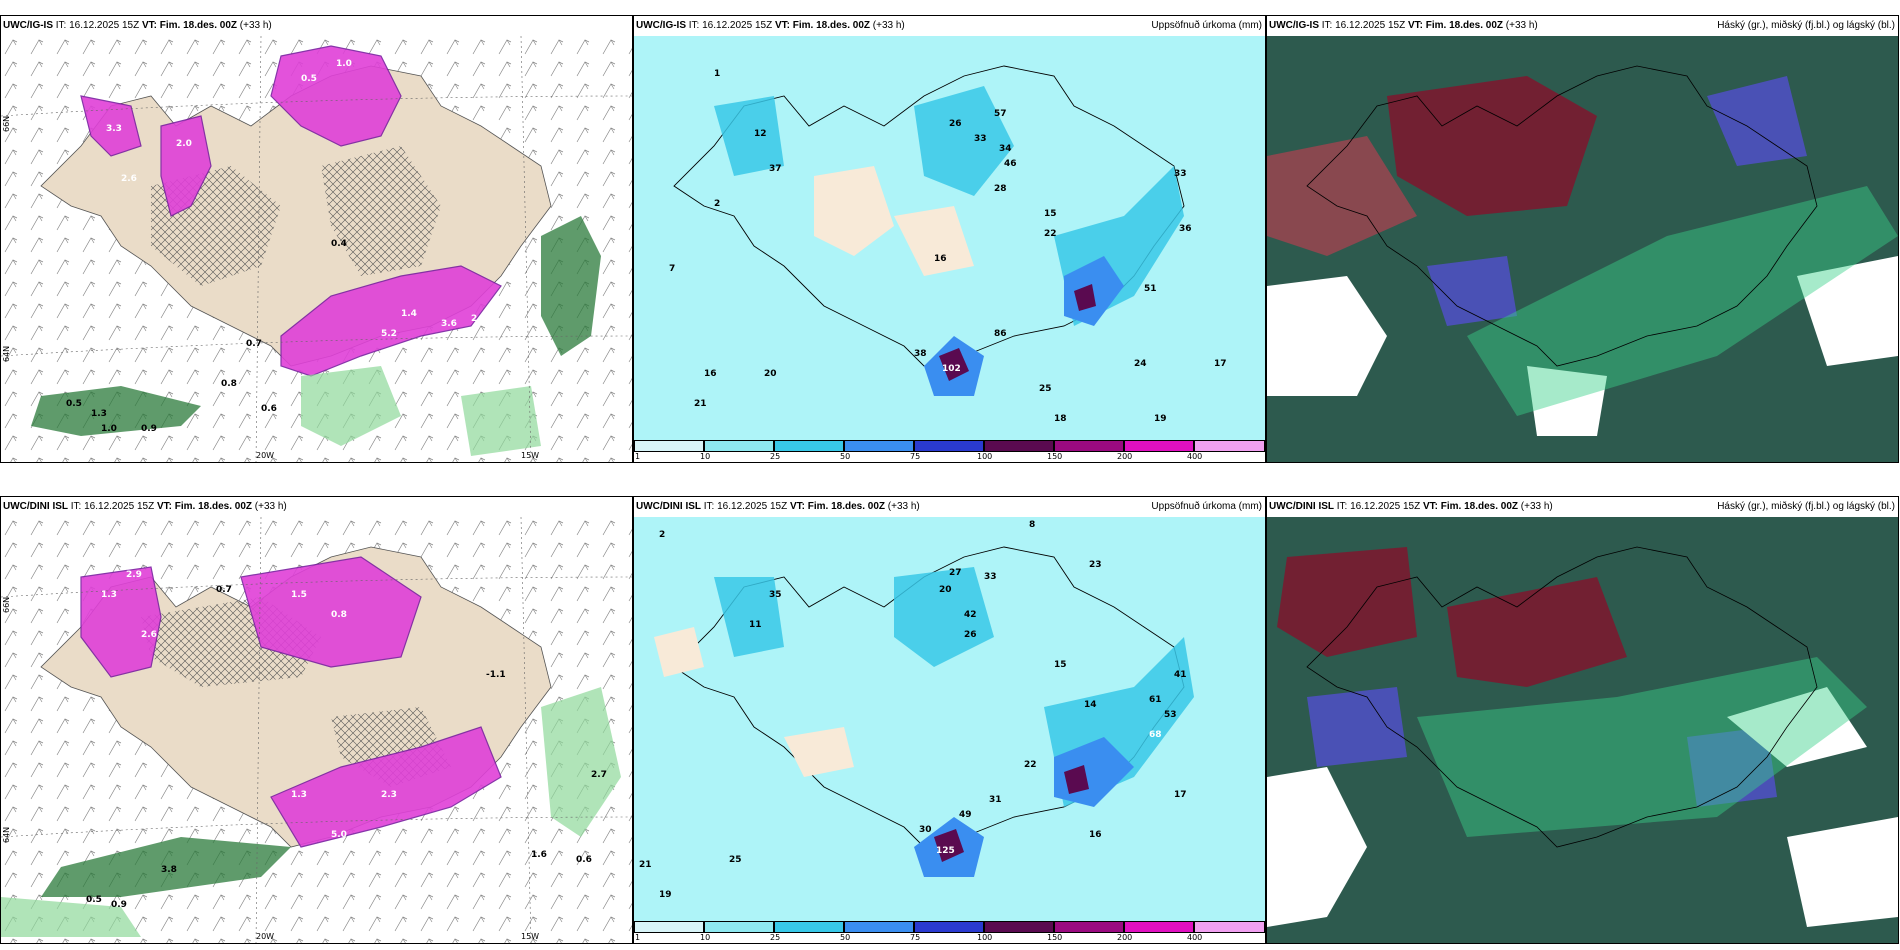  Describe the element at coordinates (717, 204) in the screenshot. I see `precip-value: 2` at that location.